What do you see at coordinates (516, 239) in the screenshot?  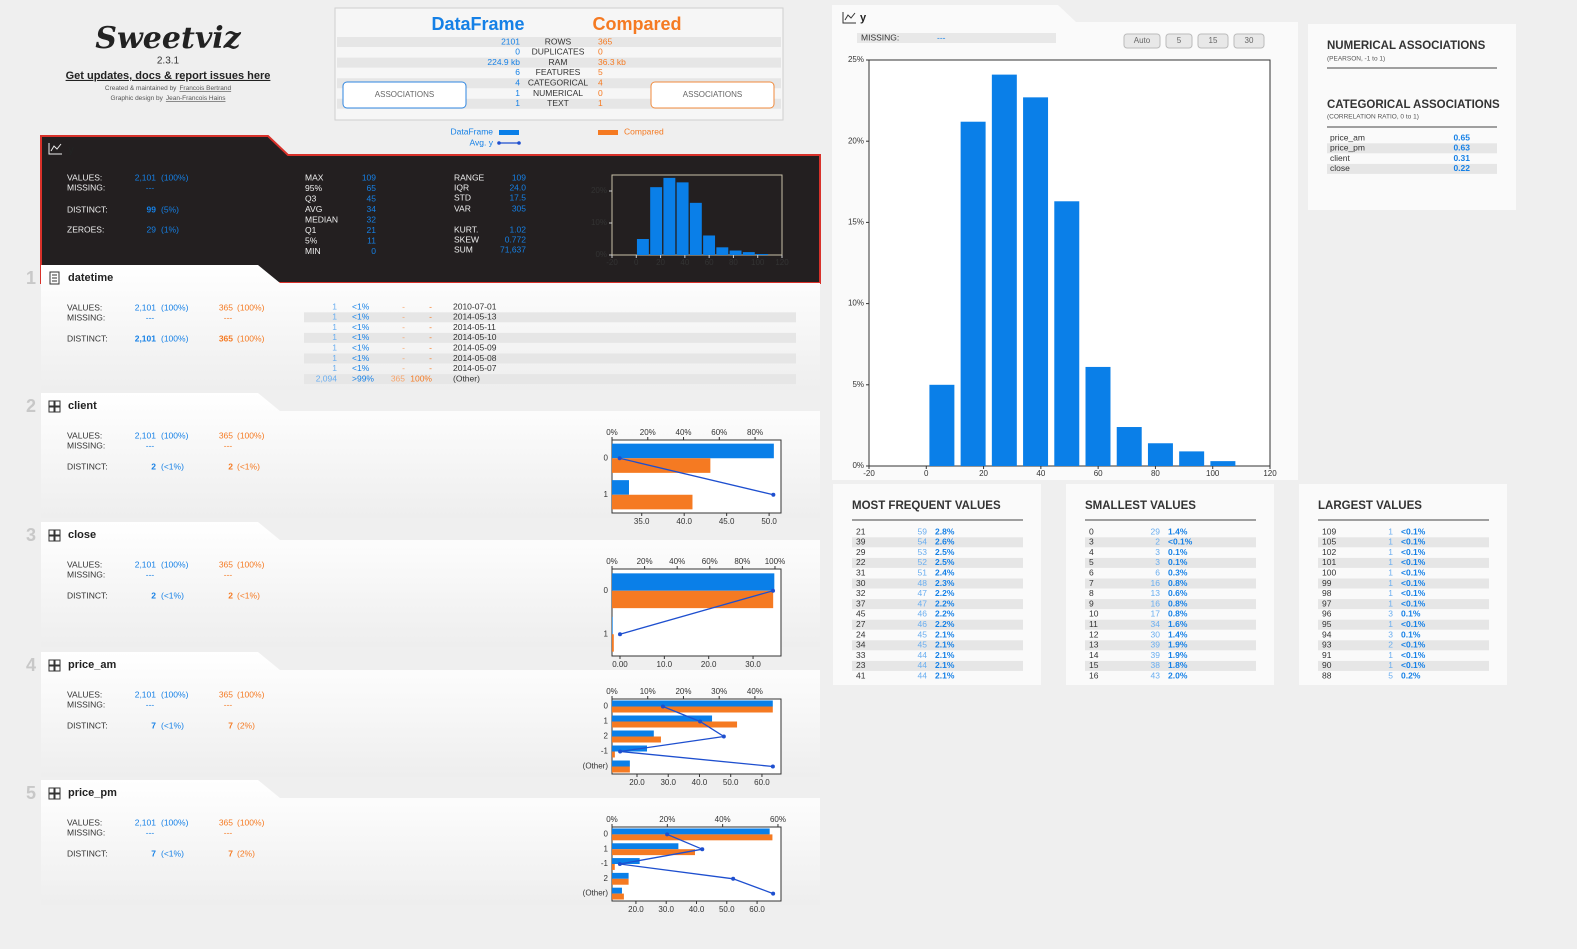 I see `stat-value: 0.772` at bounding box center [516, 239].